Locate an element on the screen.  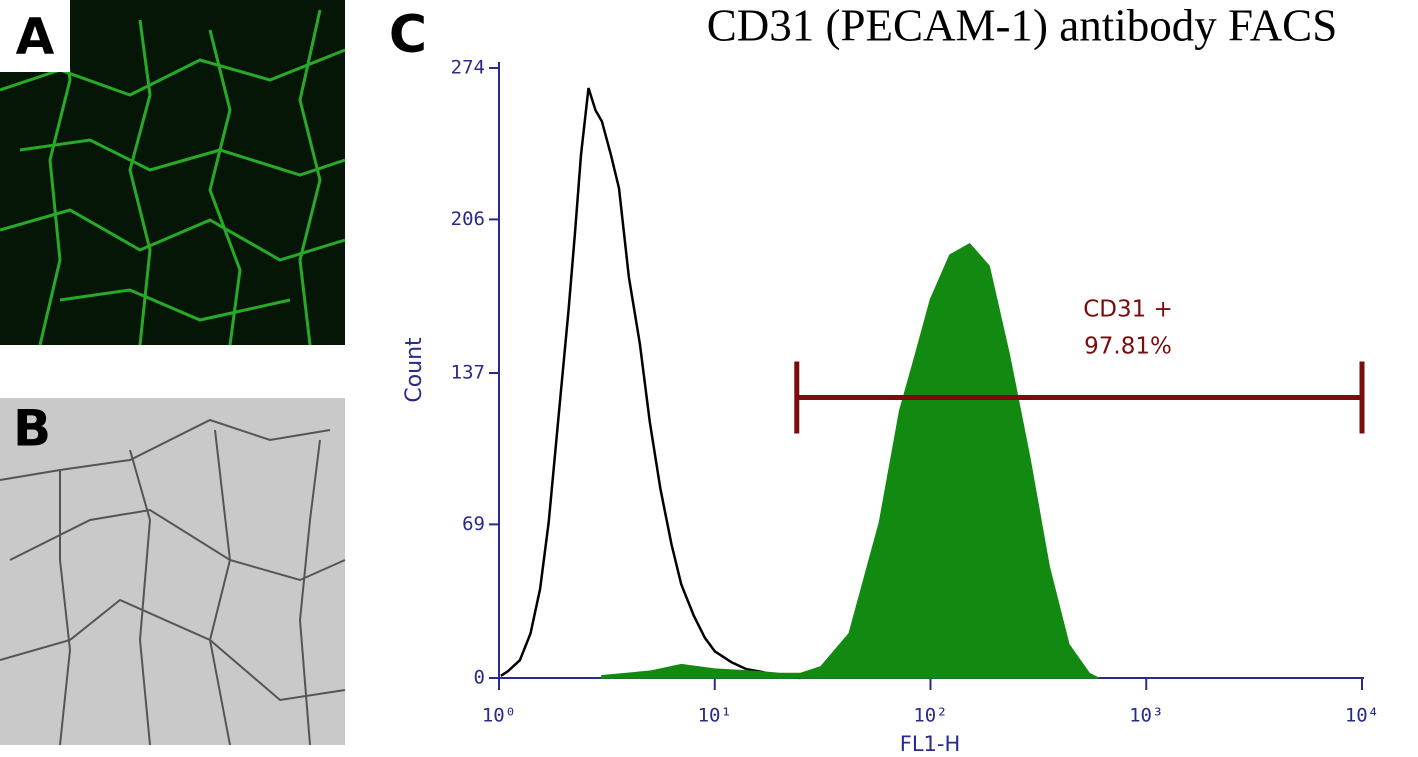
x-tick-label: 10⁴ is located at coordinates (1362, 716).